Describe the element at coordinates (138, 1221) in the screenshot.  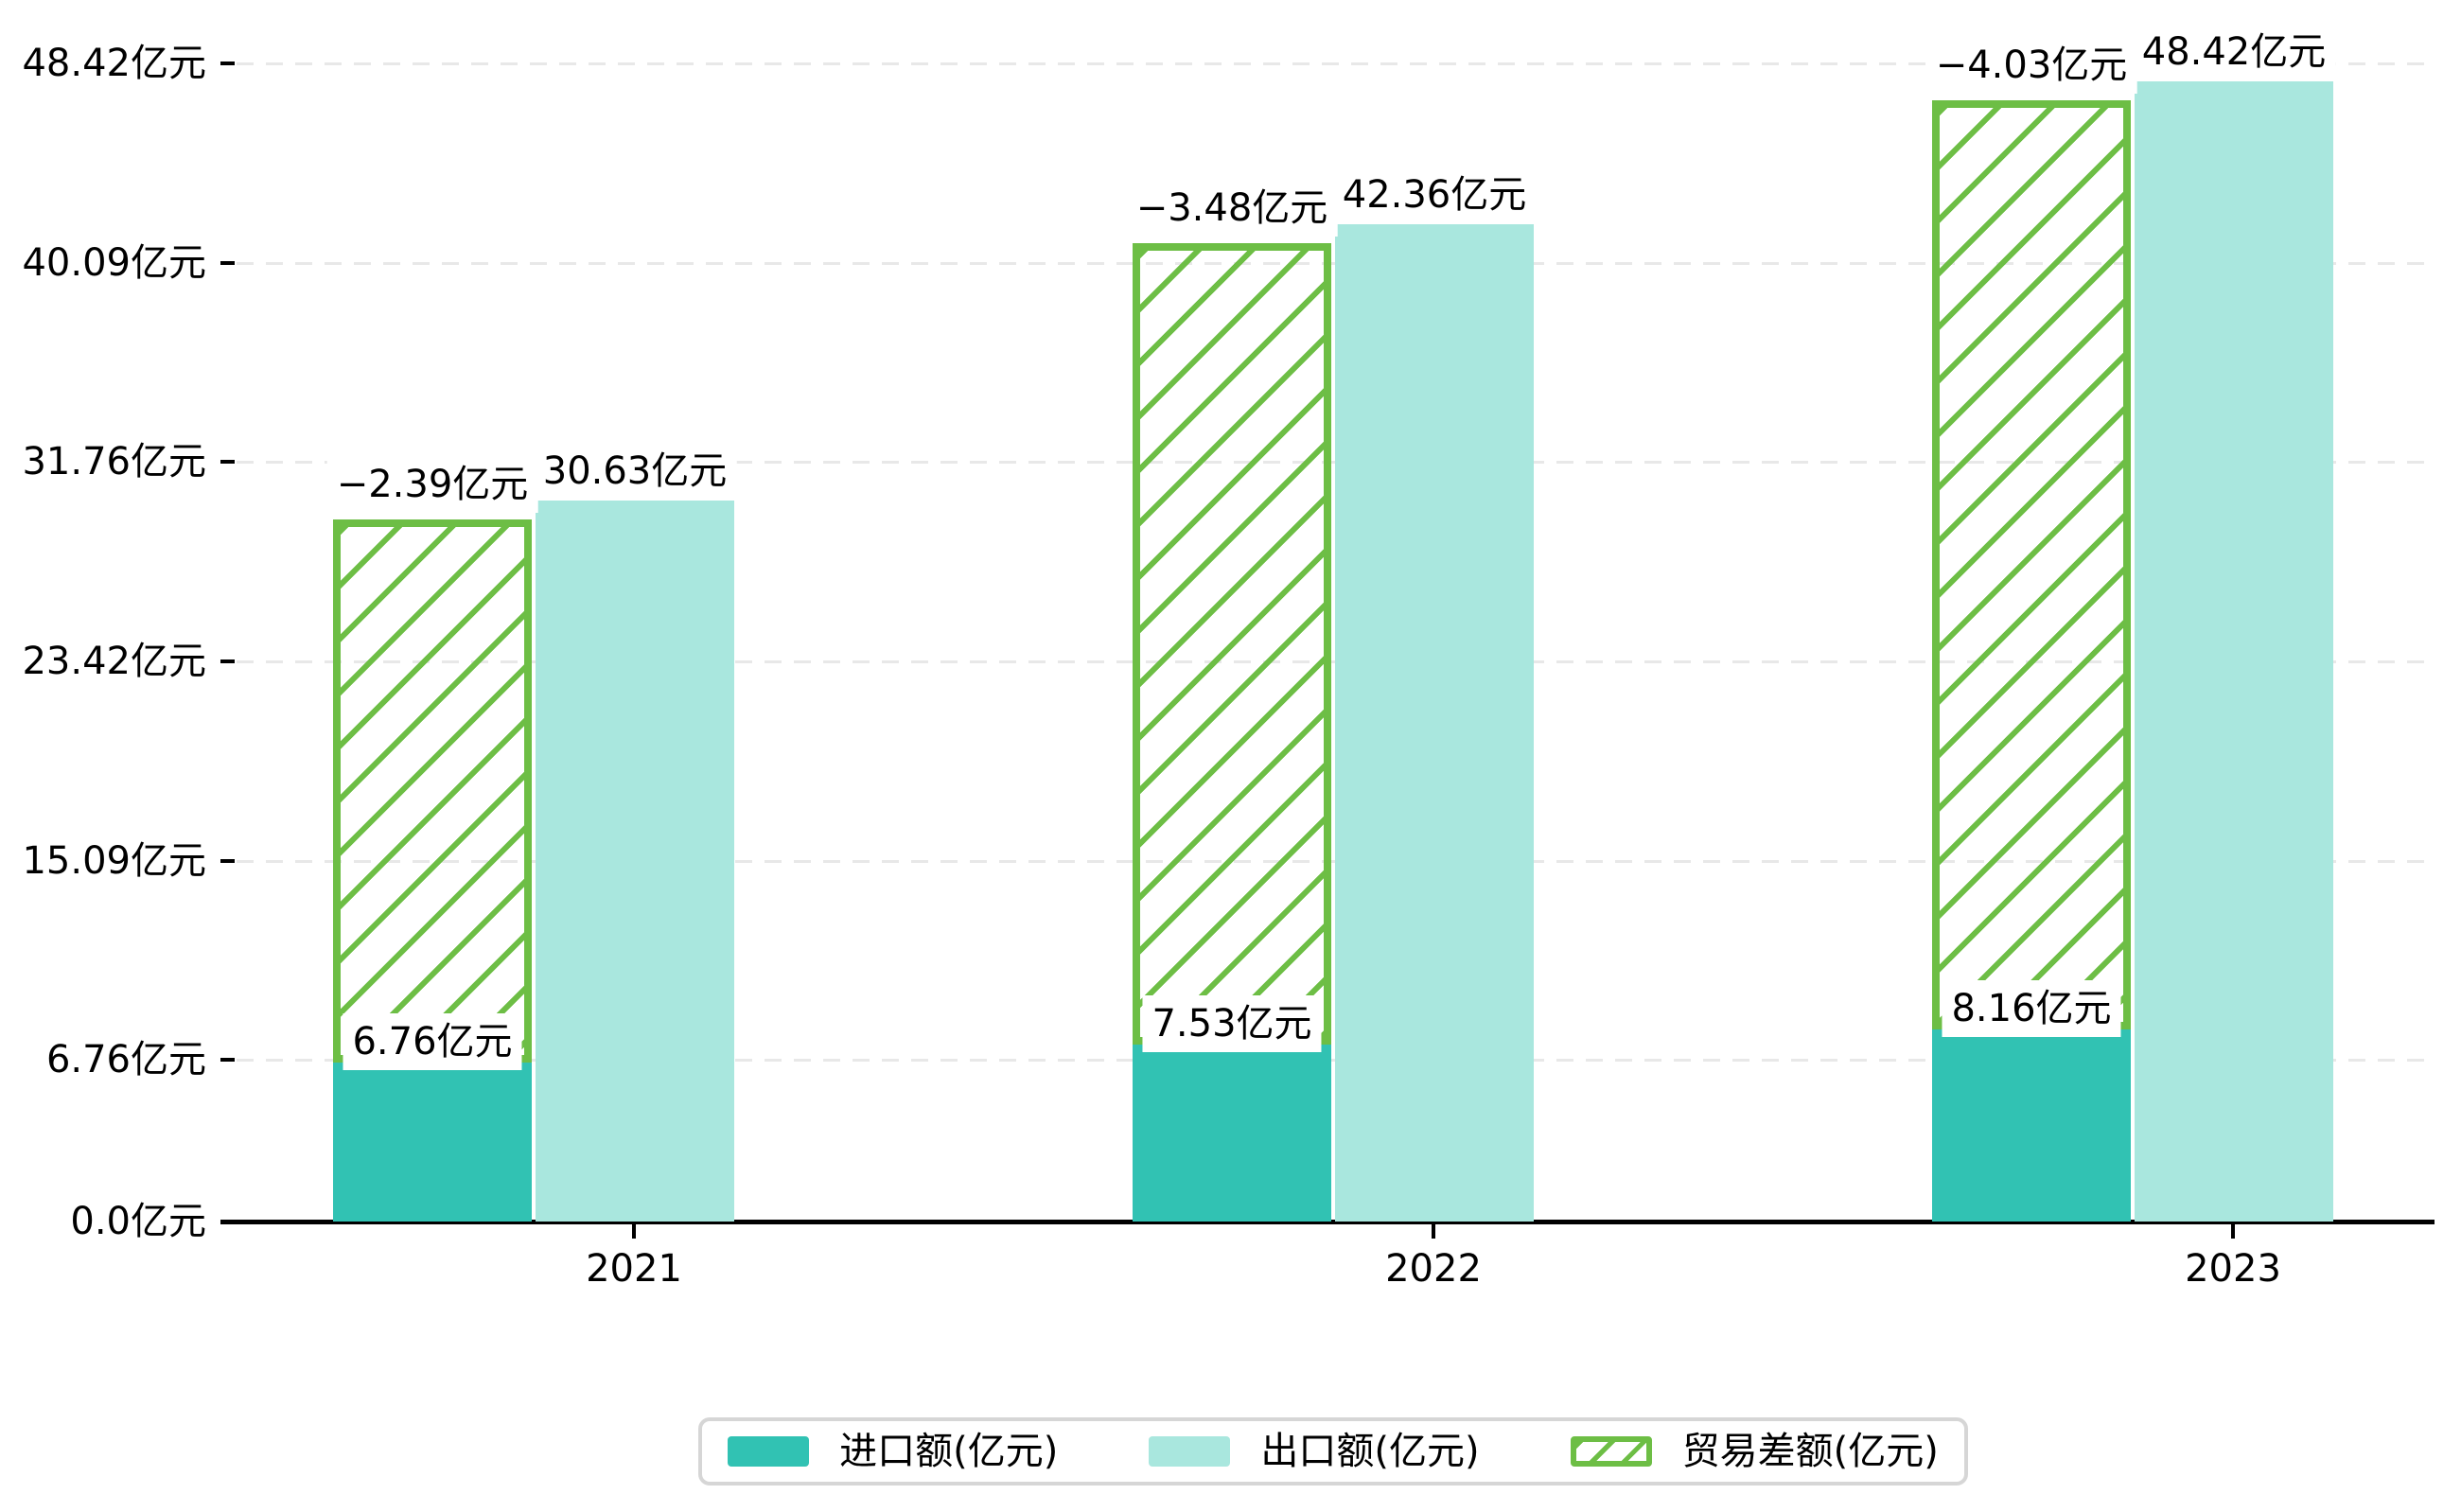
I see `y-axis-tick-label: 0.0亿元` at that location.